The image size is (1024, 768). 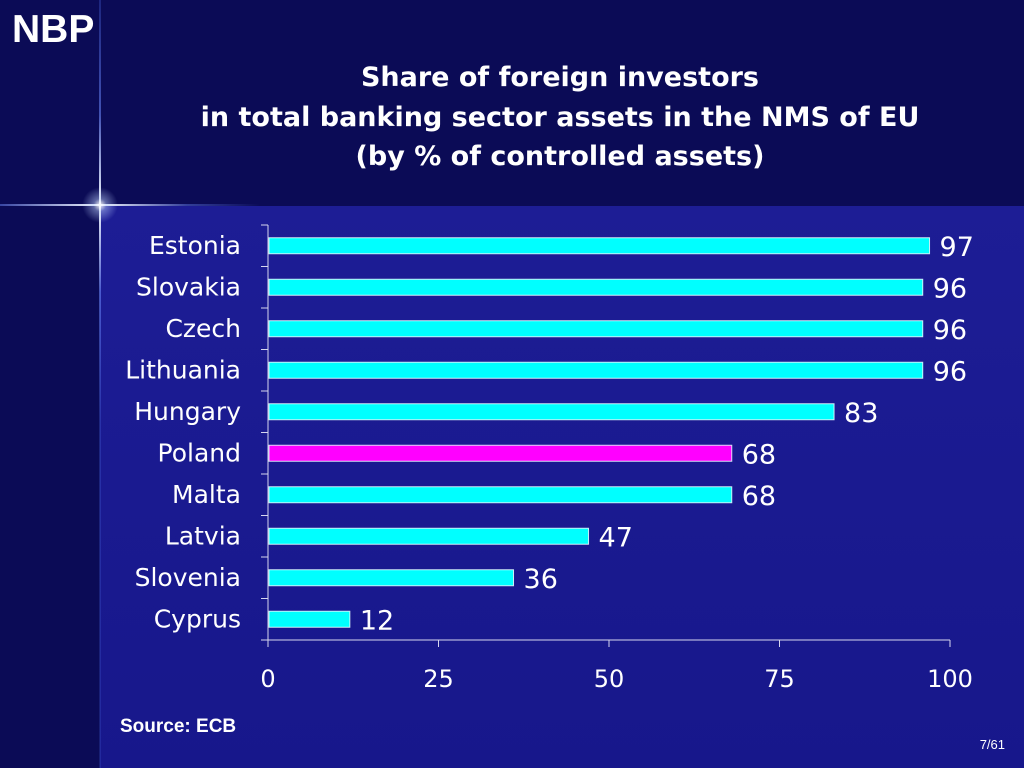 I want to click on bar-lithuania, so click(x=596, y=370).